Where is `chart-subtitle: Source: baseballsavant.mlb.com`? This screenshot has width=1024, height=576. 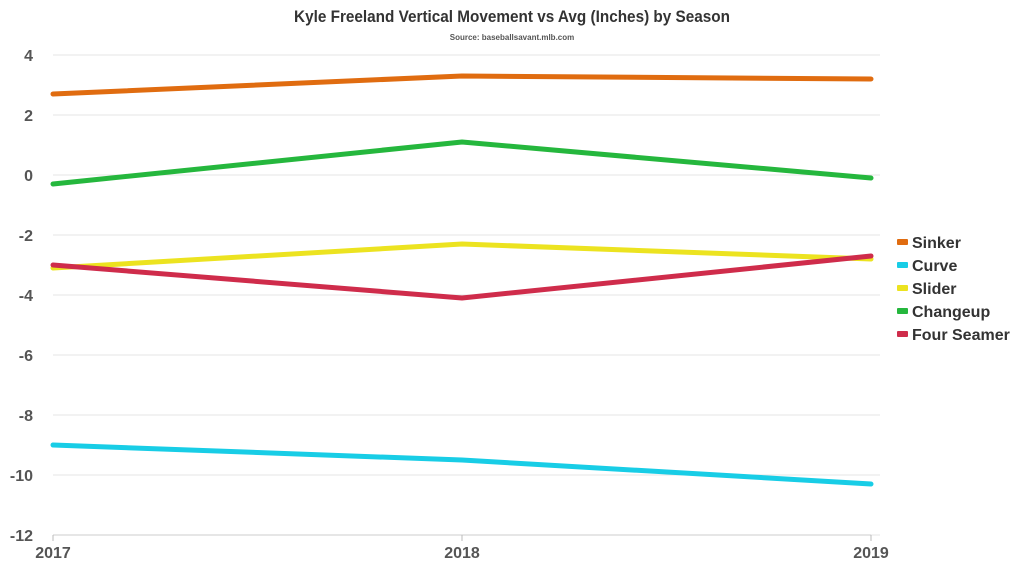
chart-subtitle: Source: baseballsavant.mlb.com is located at coordinates (512, 37).